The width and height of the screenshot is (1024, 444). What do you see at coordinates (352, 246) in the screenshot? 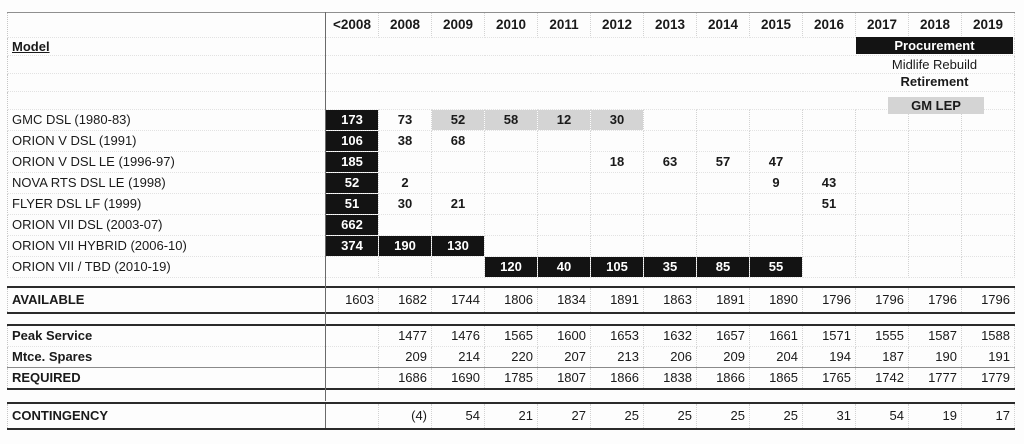
I see `value-cell: 374` at bounding box center [352, 246].